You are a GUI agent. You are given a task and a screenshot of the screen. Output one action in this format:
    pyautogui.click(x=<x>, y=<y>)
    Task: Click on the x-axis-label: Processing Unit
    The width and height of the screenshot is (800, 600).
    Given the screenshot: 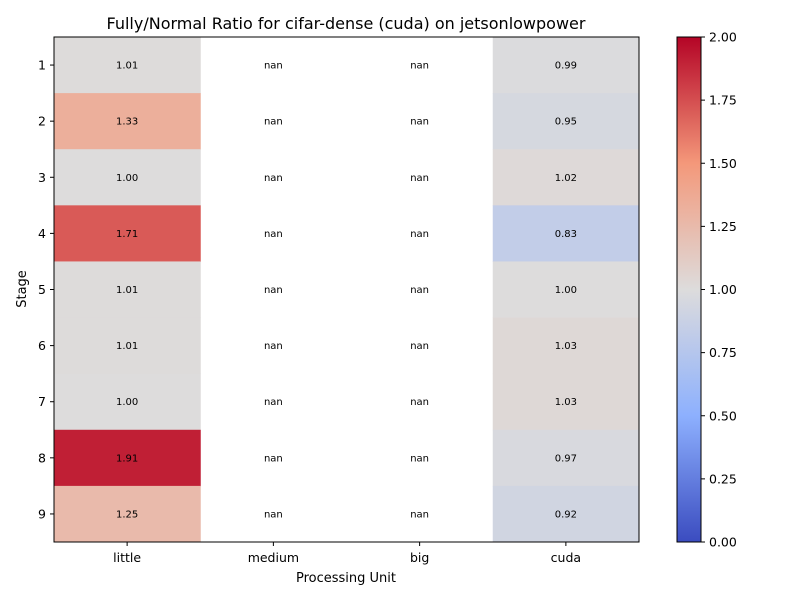 What is the action you would take?
    pyautogui.click(x=346, y=578)
    